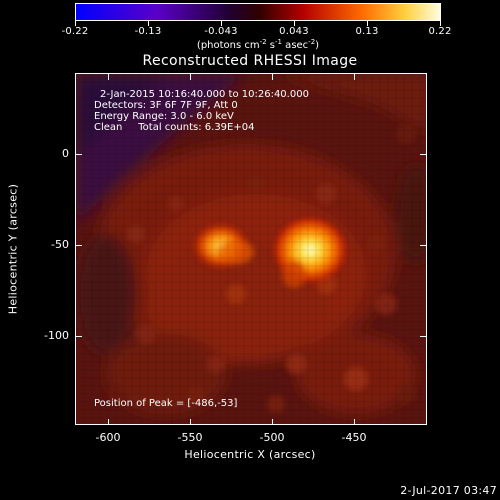 The height and width of the screenshot is (500, 500). I want to click on x-tick-label: -500, so click(272, 437).